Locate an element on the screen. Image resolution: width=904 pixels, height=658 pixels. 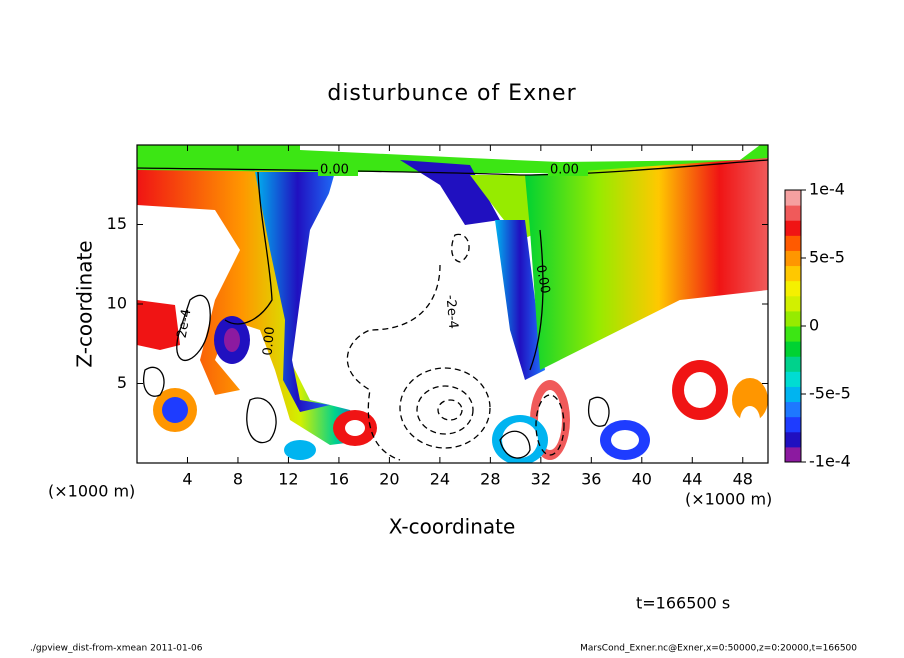
x-tick-label: 32 is located at coordinates (541, 479).